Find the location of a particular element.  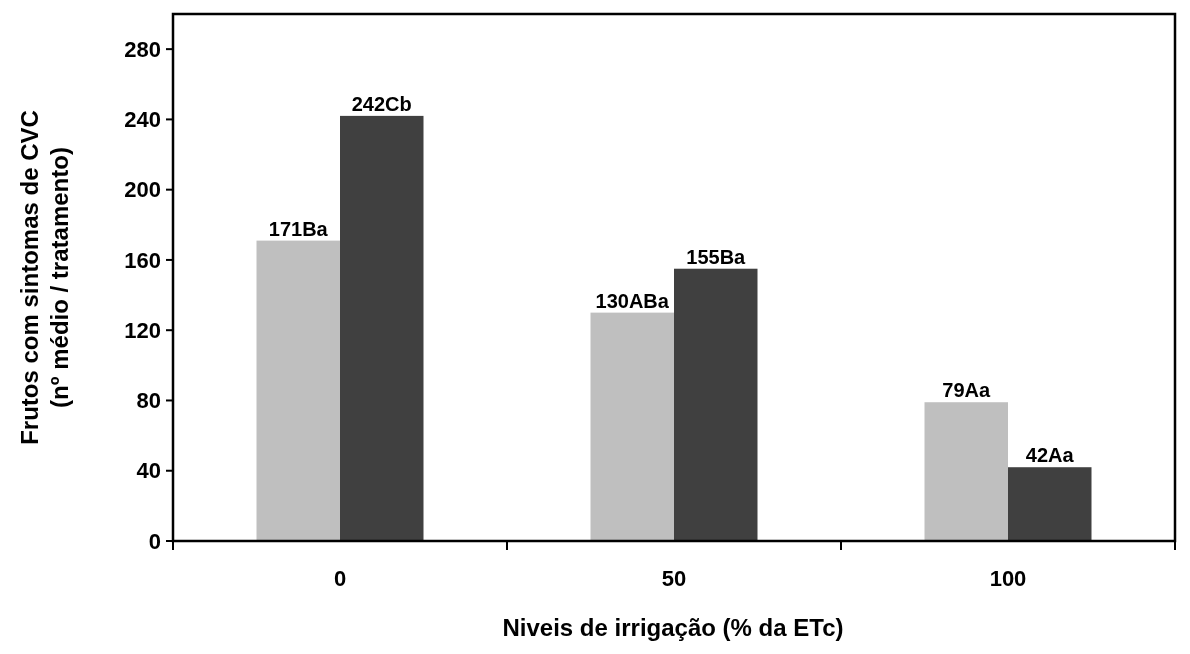

y-tick-label: 0 is located at coordinates (154, 541).